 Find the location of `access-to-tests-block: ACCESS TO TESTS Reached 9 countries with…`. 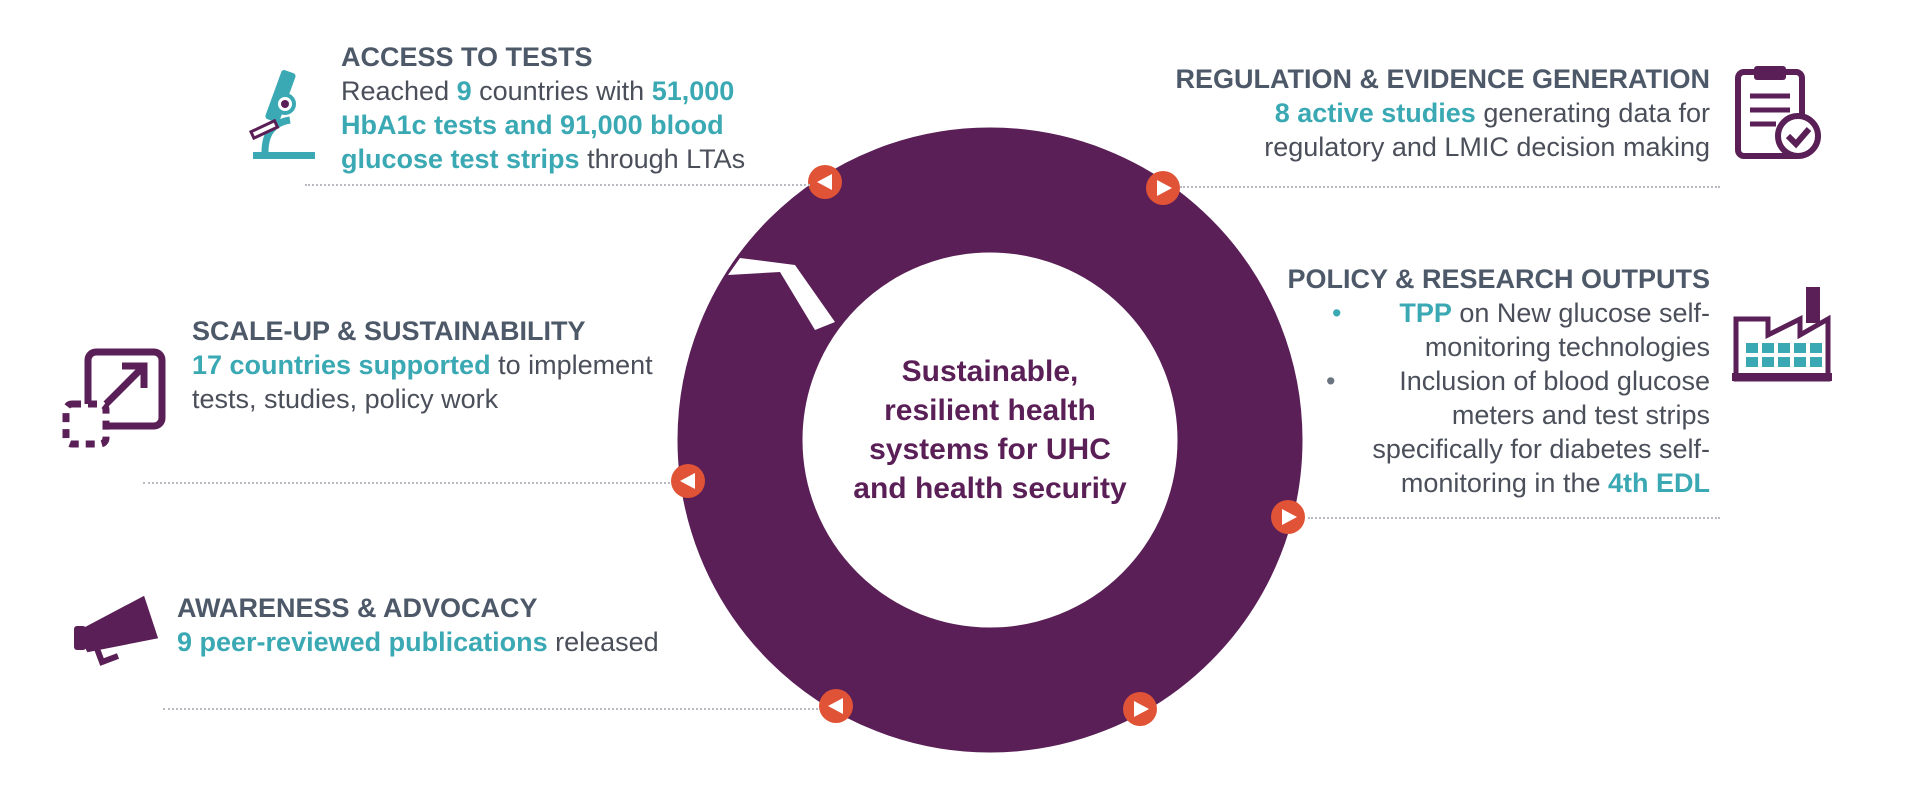

access-to-tests-block: ACCESS TO TESTS Reached 9 countries with… is located at coordinates (576, 108).